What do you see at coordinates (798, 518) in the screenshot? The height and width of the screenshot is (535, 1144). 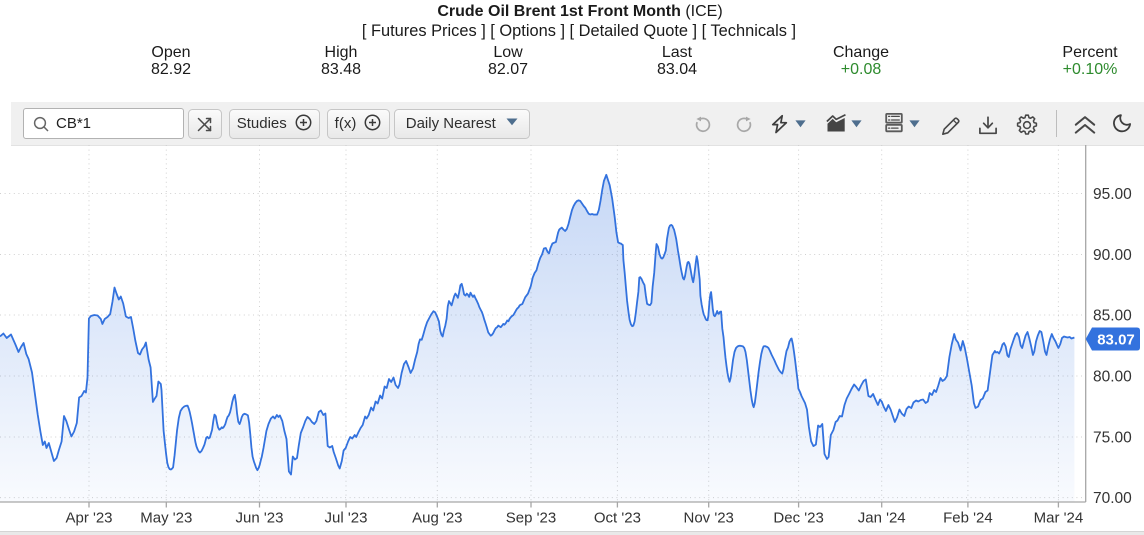 I see `svg-text: Dec '23` at bounding box center [798, 518].